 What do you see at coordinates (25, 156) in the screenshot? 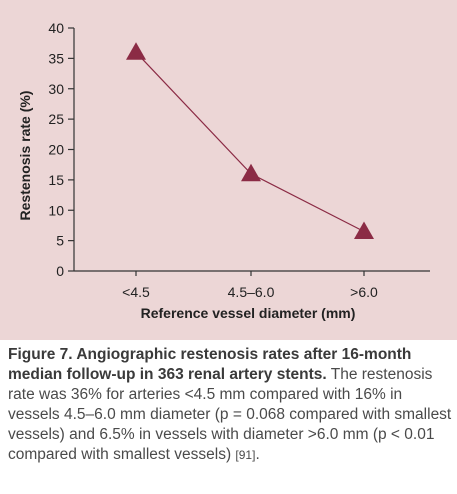
I see `y-axis-label: Restenosis rate (%)` at bounding box center [25, 156].